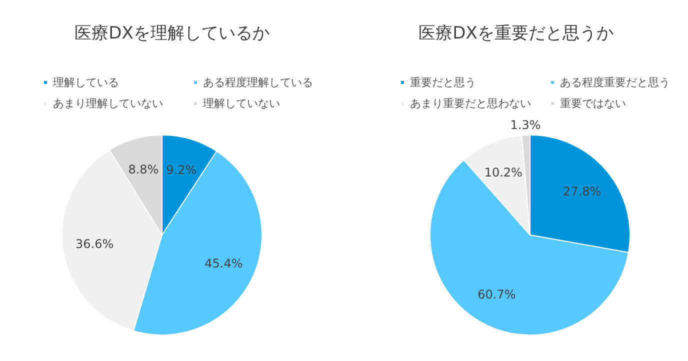  Describe the element at coordinates (615, 82) in the screenshot. I see `legend-label: ある程度重要だと思う` at that location.